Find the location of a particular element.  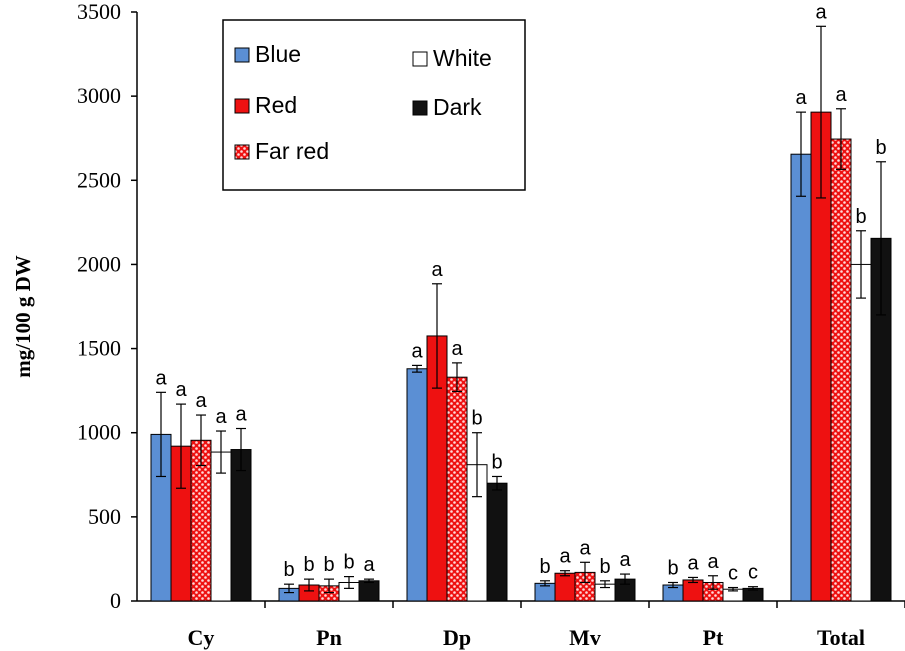

x-tick-label: Pt is located at coordinates (713, 637).